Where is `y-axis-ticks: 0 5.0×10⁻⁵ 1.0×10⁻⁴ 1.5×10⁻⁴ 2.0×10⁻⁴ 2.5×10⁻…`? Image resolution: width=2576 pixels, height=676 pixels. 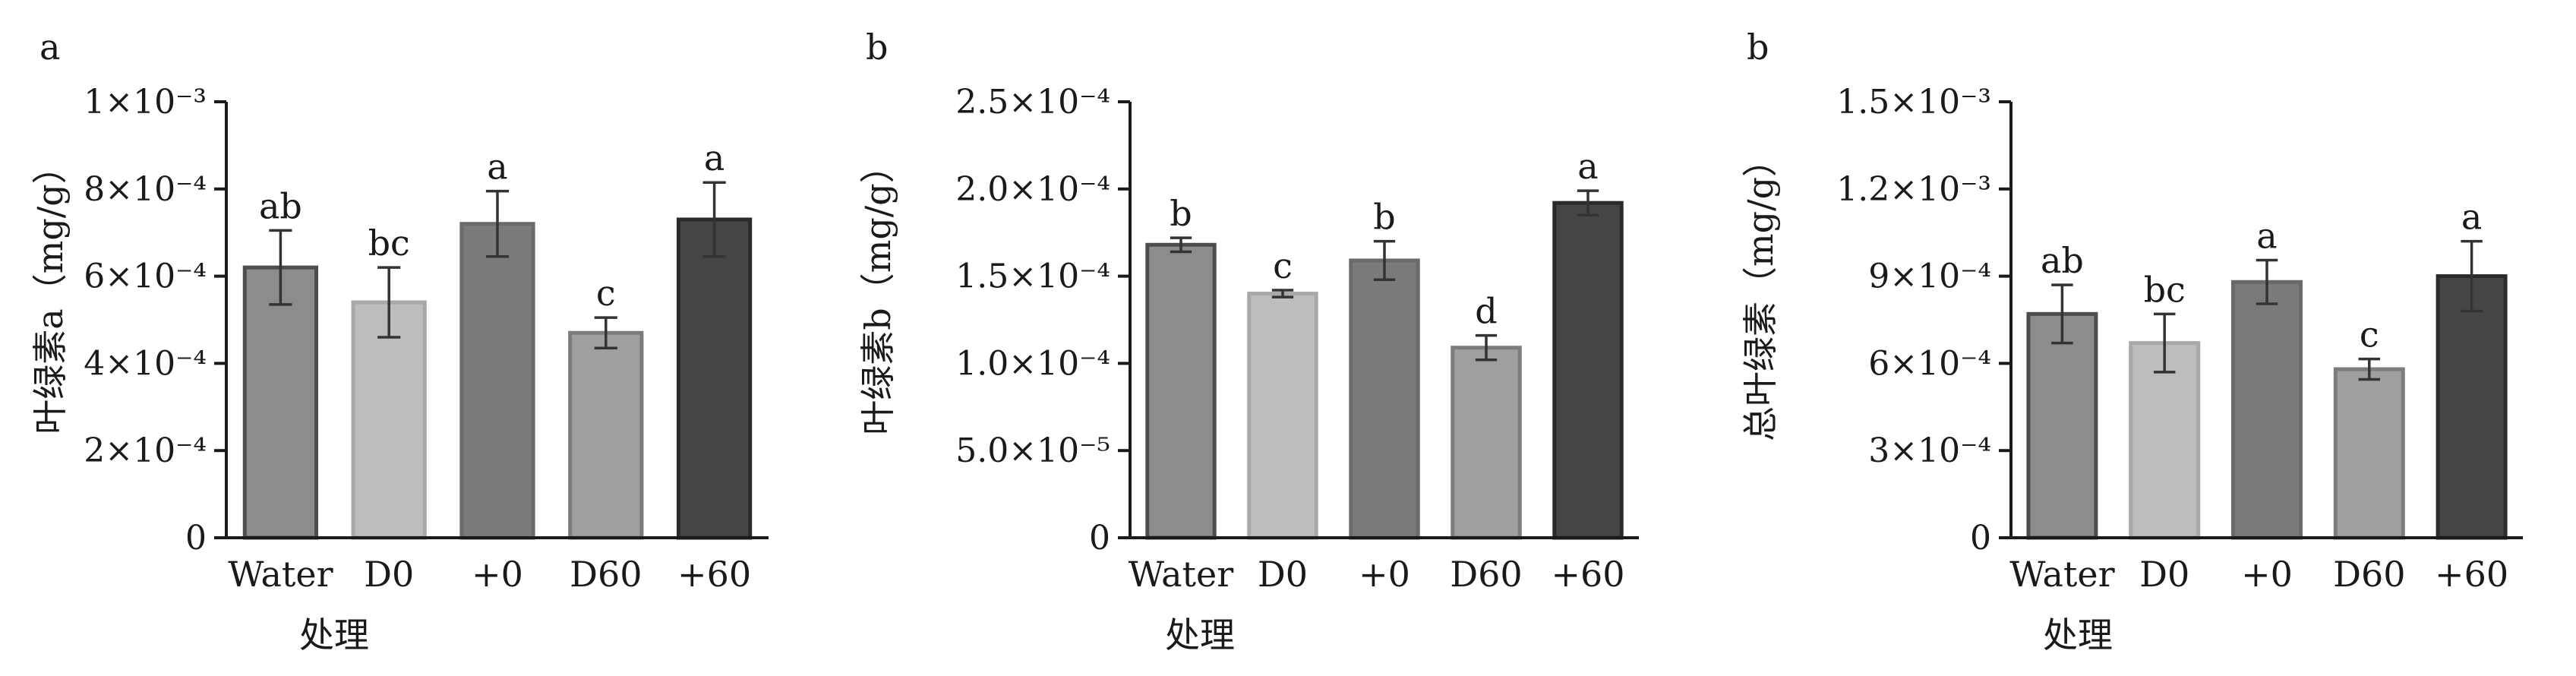 y-axis-ticks: 0 5.0×10⁻⁵ 1.0×10⁻⁴ 1.5×10⁻⁴ 2.0×10⁻⁴ 2.5×10⁻… is located at coordinates (1042, 320).